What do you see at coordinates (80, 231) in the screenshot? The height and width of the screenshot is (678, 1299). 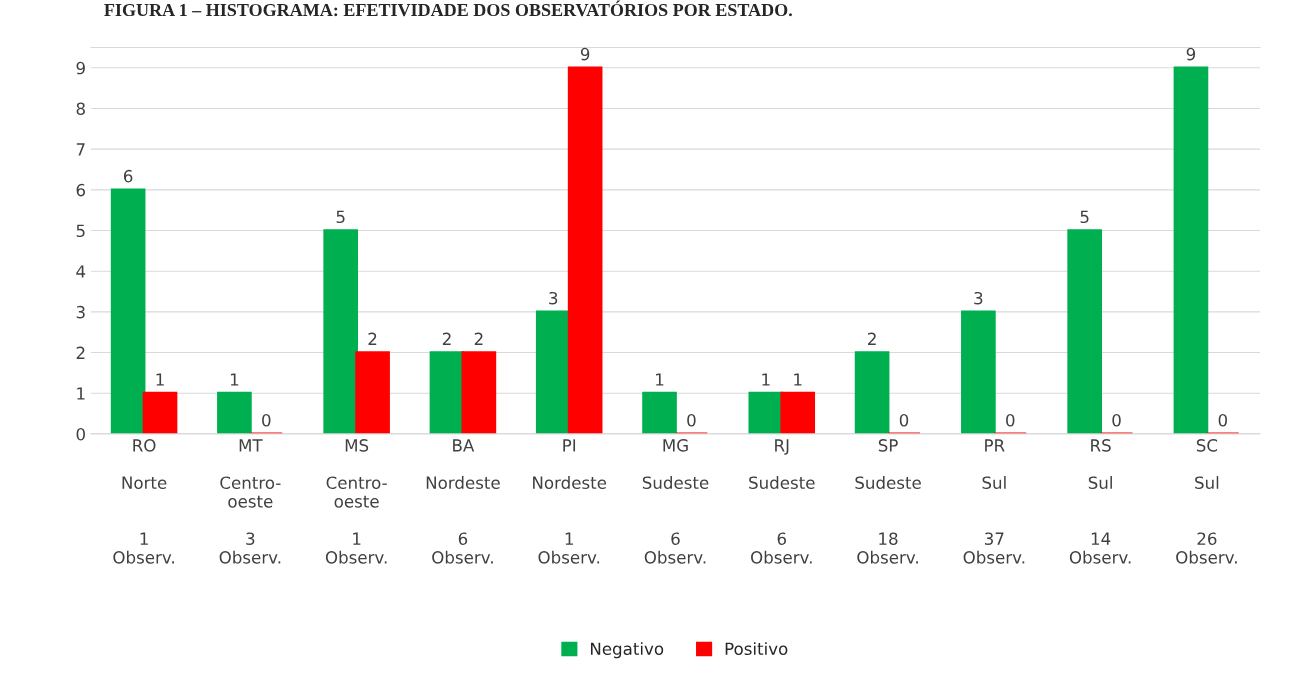 I see `y-tick-label: 5` at bounding box center [80, 231].